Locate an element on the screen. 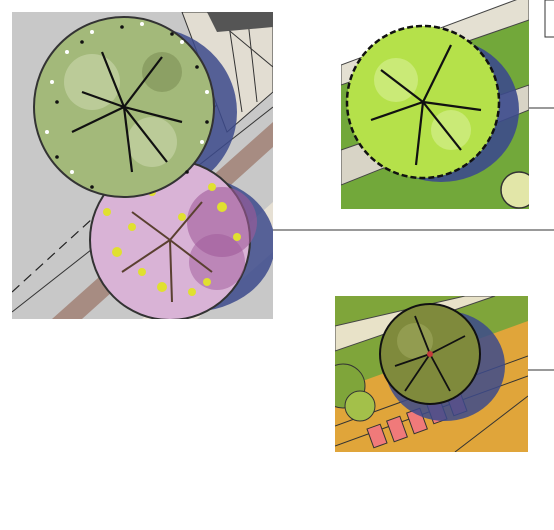 The height and width of the screenshot is (530, 554). paver-grid is located at coordinates (227, 72).